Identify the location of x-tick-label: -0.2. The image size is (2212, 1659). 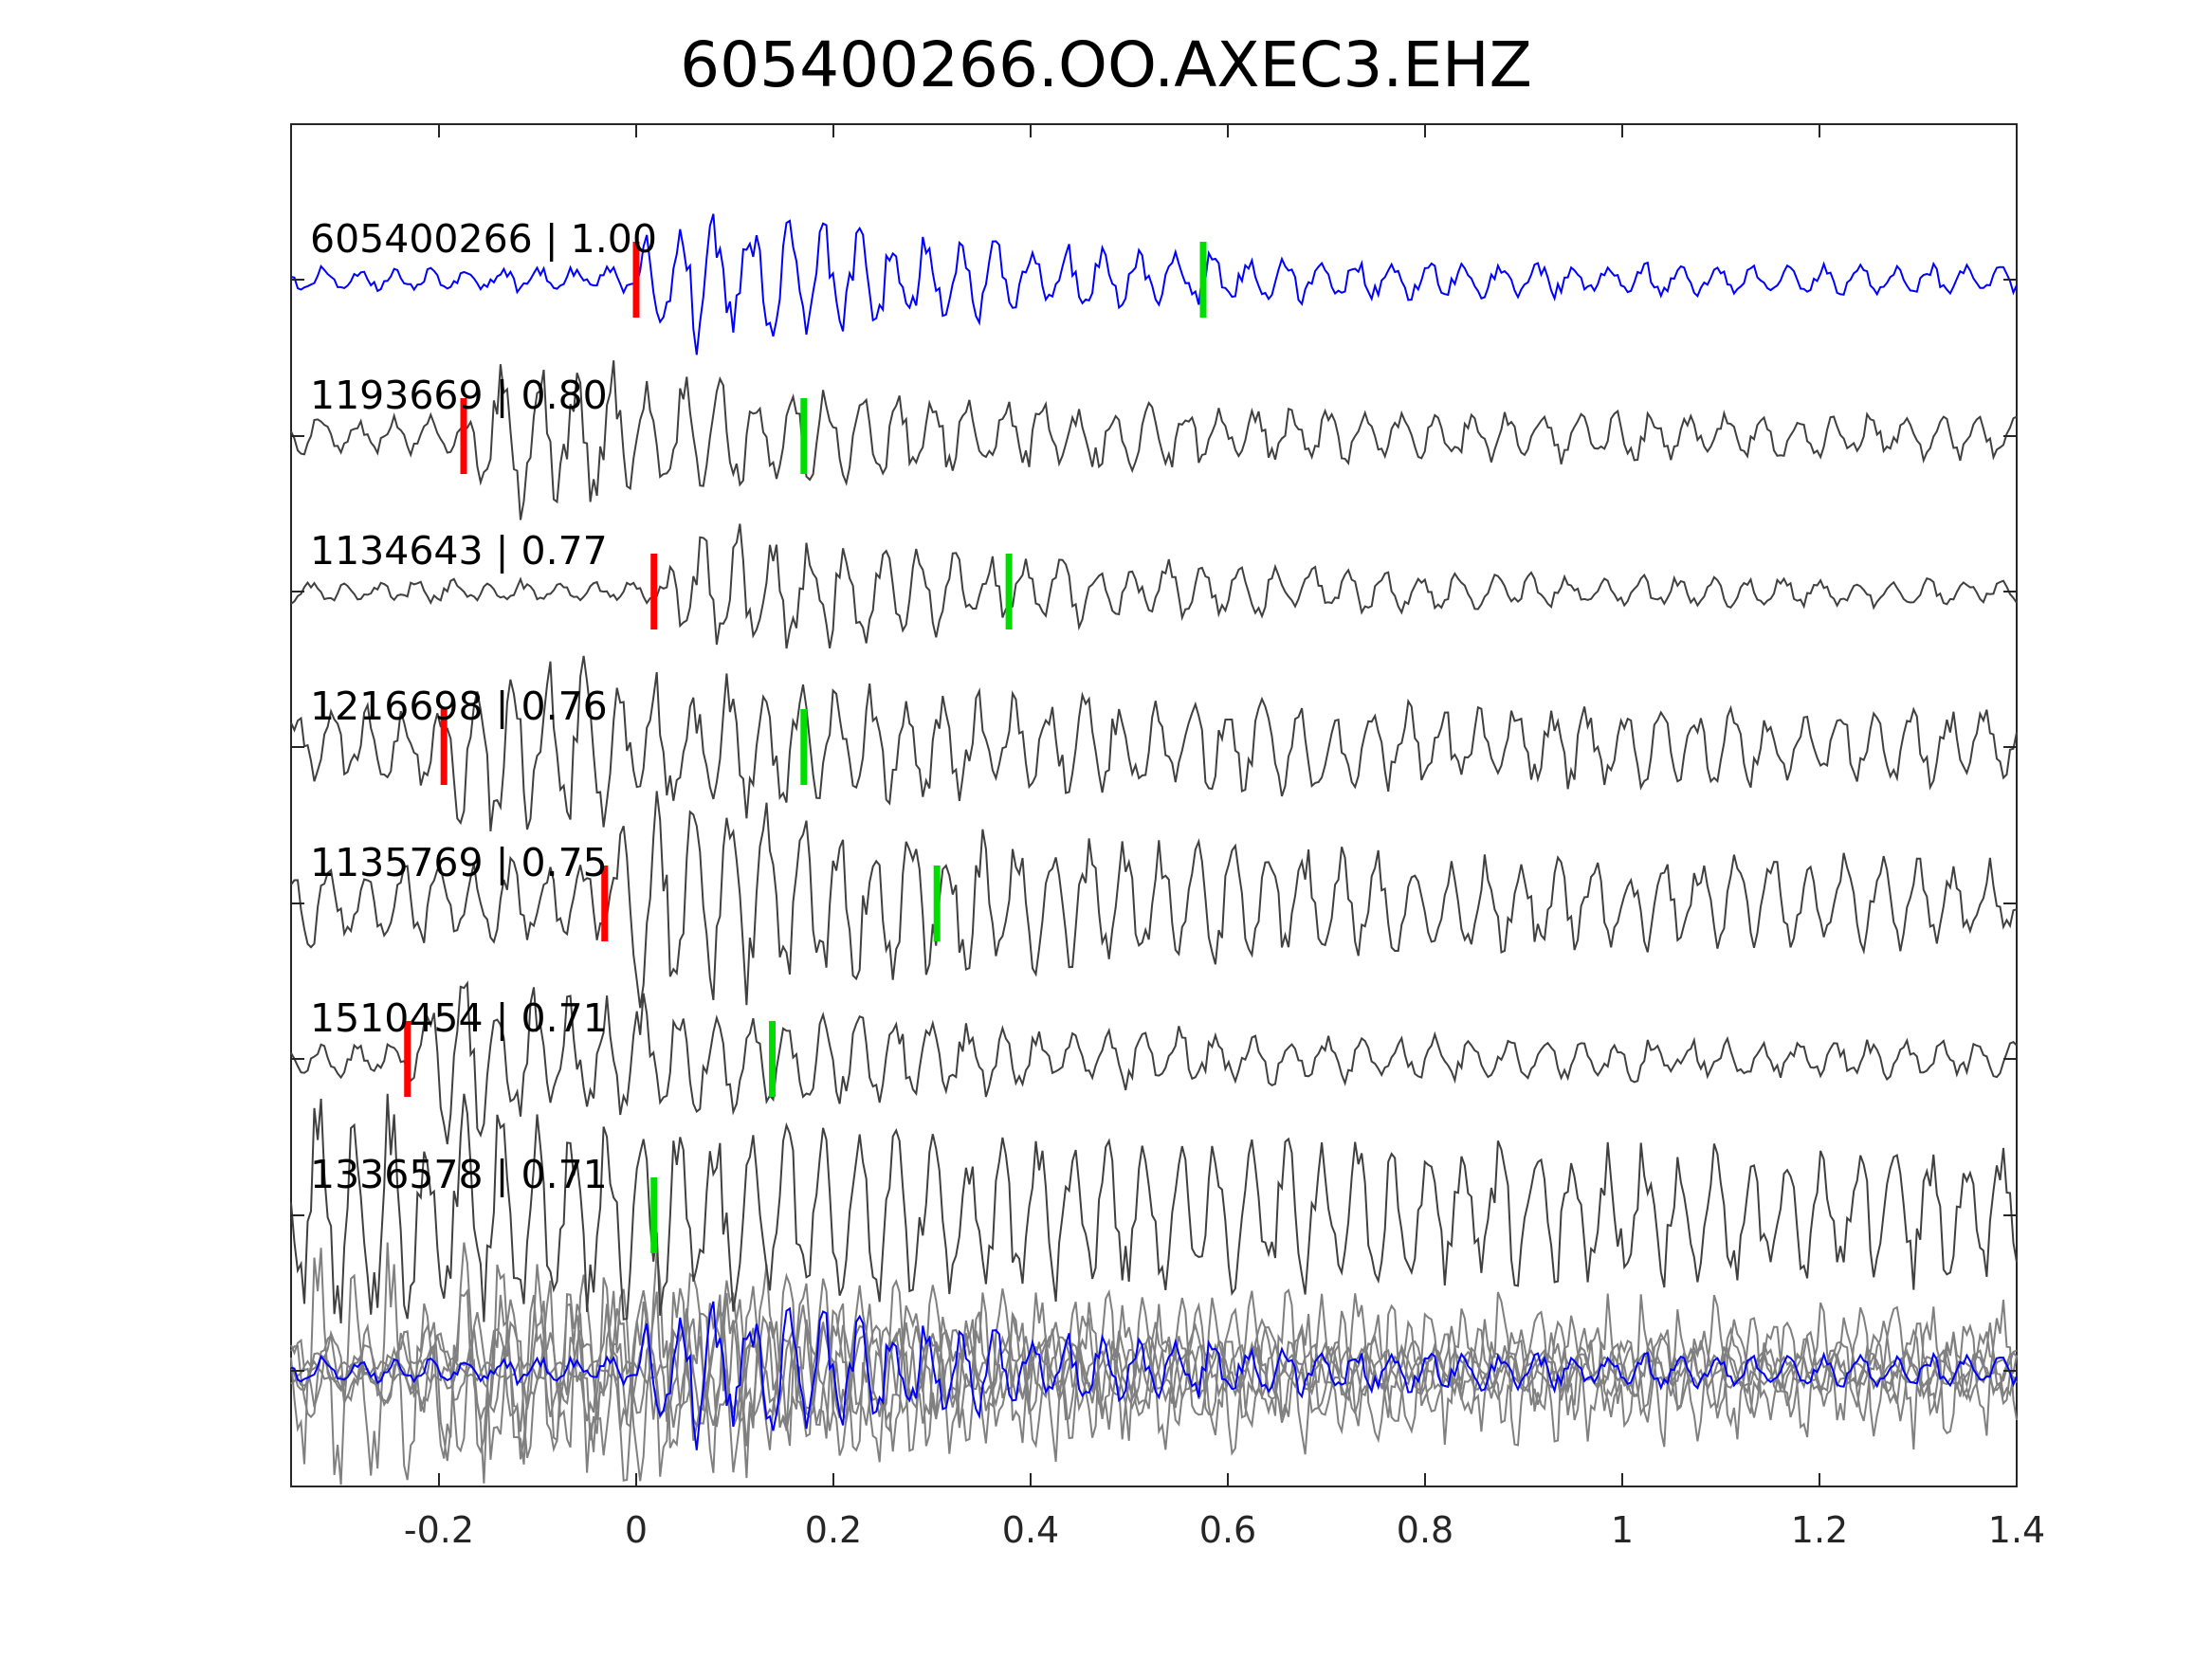
(439, 1530).